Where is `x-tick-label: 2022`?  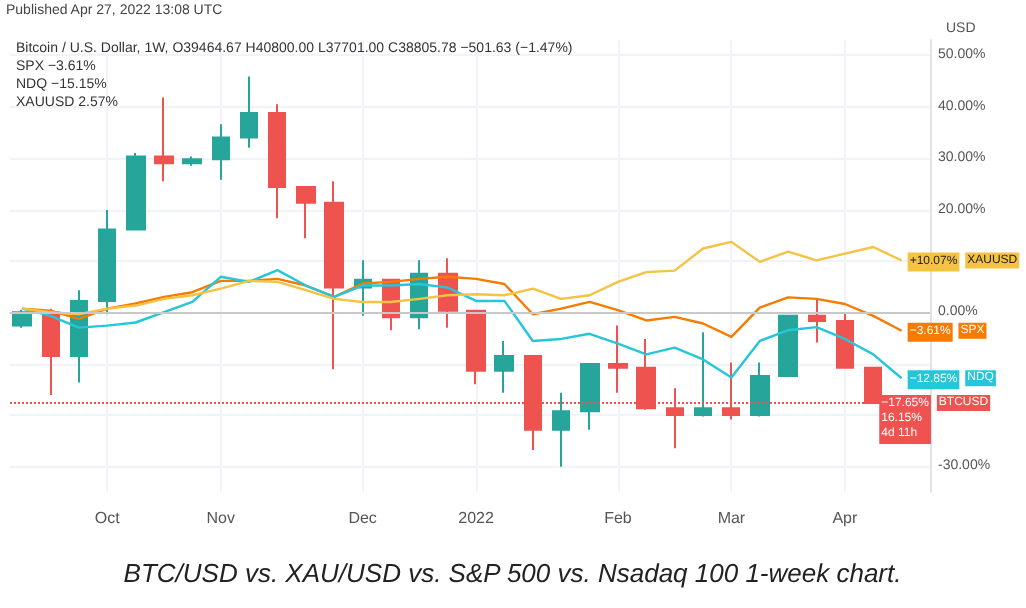
x-tick-label: 2022 is located at coordinates (476, 518).